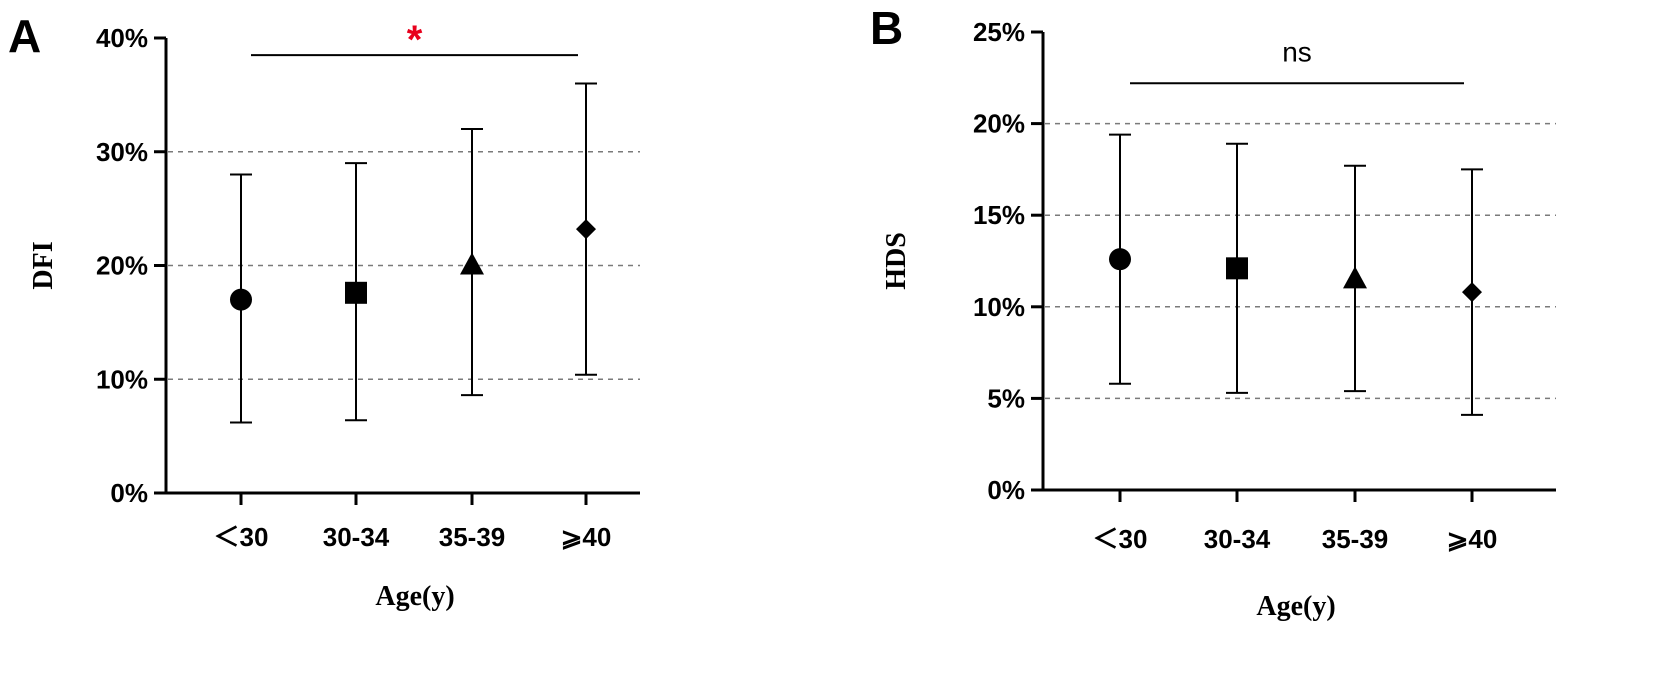 The width and height of the screenshot is (1674, 679). What do you see at coordinates (1006, 398) in the screenshot?
I see `y-tick-label: 5%` at bounding box center [1006, 398].